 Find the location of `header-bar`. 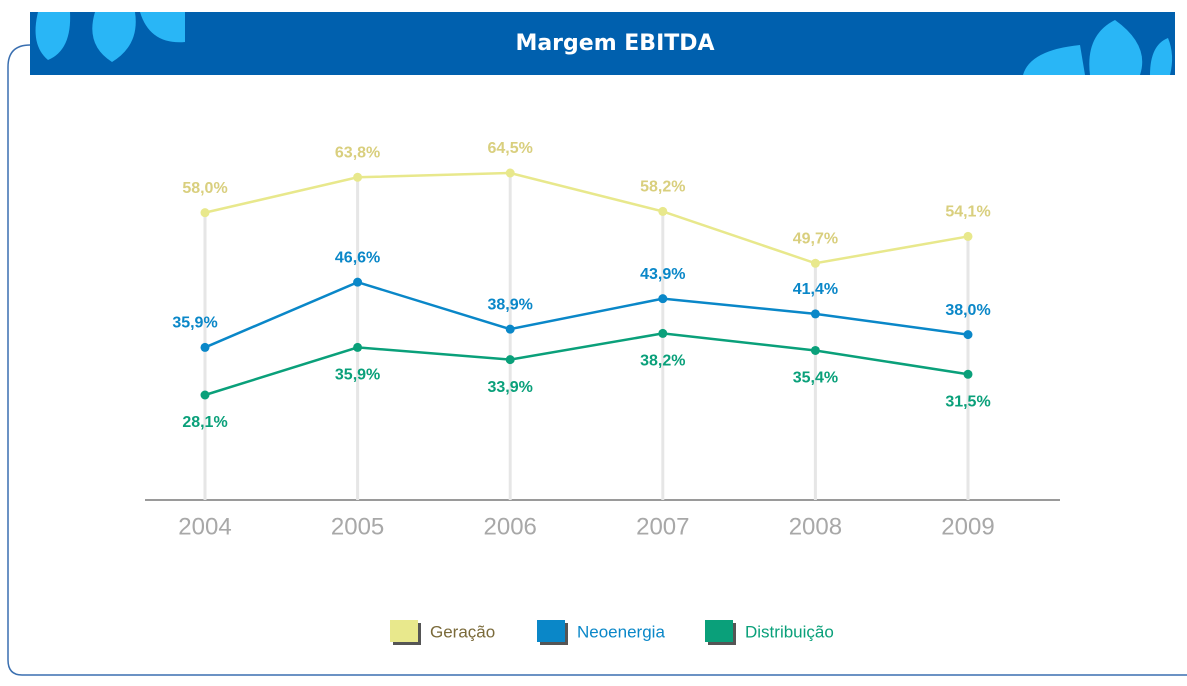

header-bar is located at coordinates (602, 43).